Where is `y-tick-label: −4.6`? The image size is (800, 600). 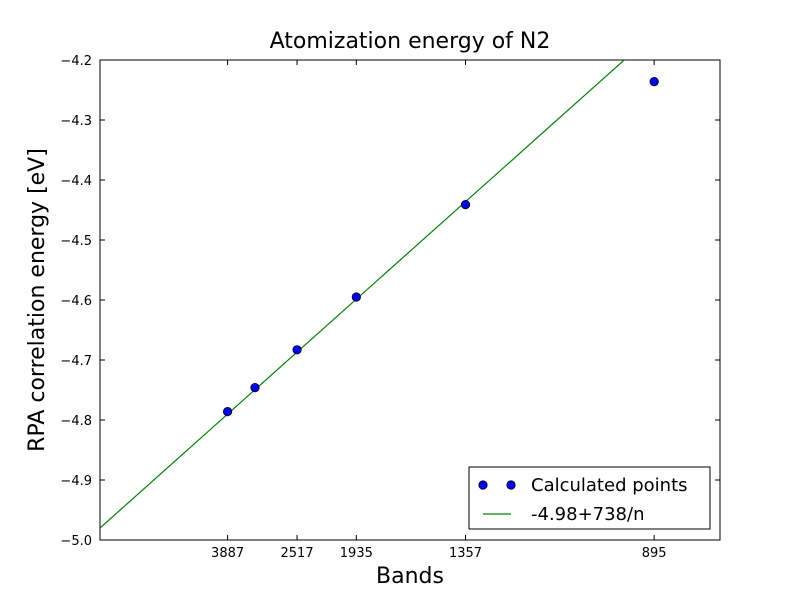 y-tick-label: −4.6 is located at coordinates (76, 301).